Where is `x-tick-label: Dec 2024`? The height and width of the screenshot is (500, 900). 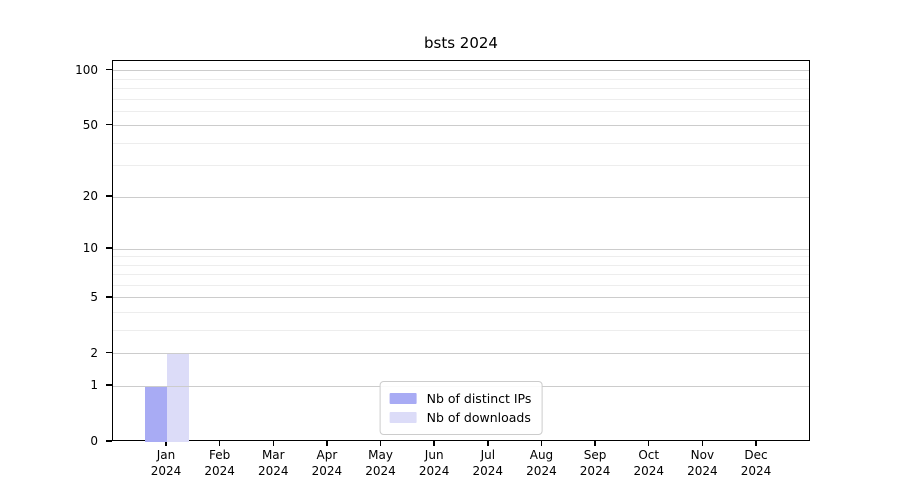
x-tick-label: Dec 2024 is located at coordinates (756, 463).